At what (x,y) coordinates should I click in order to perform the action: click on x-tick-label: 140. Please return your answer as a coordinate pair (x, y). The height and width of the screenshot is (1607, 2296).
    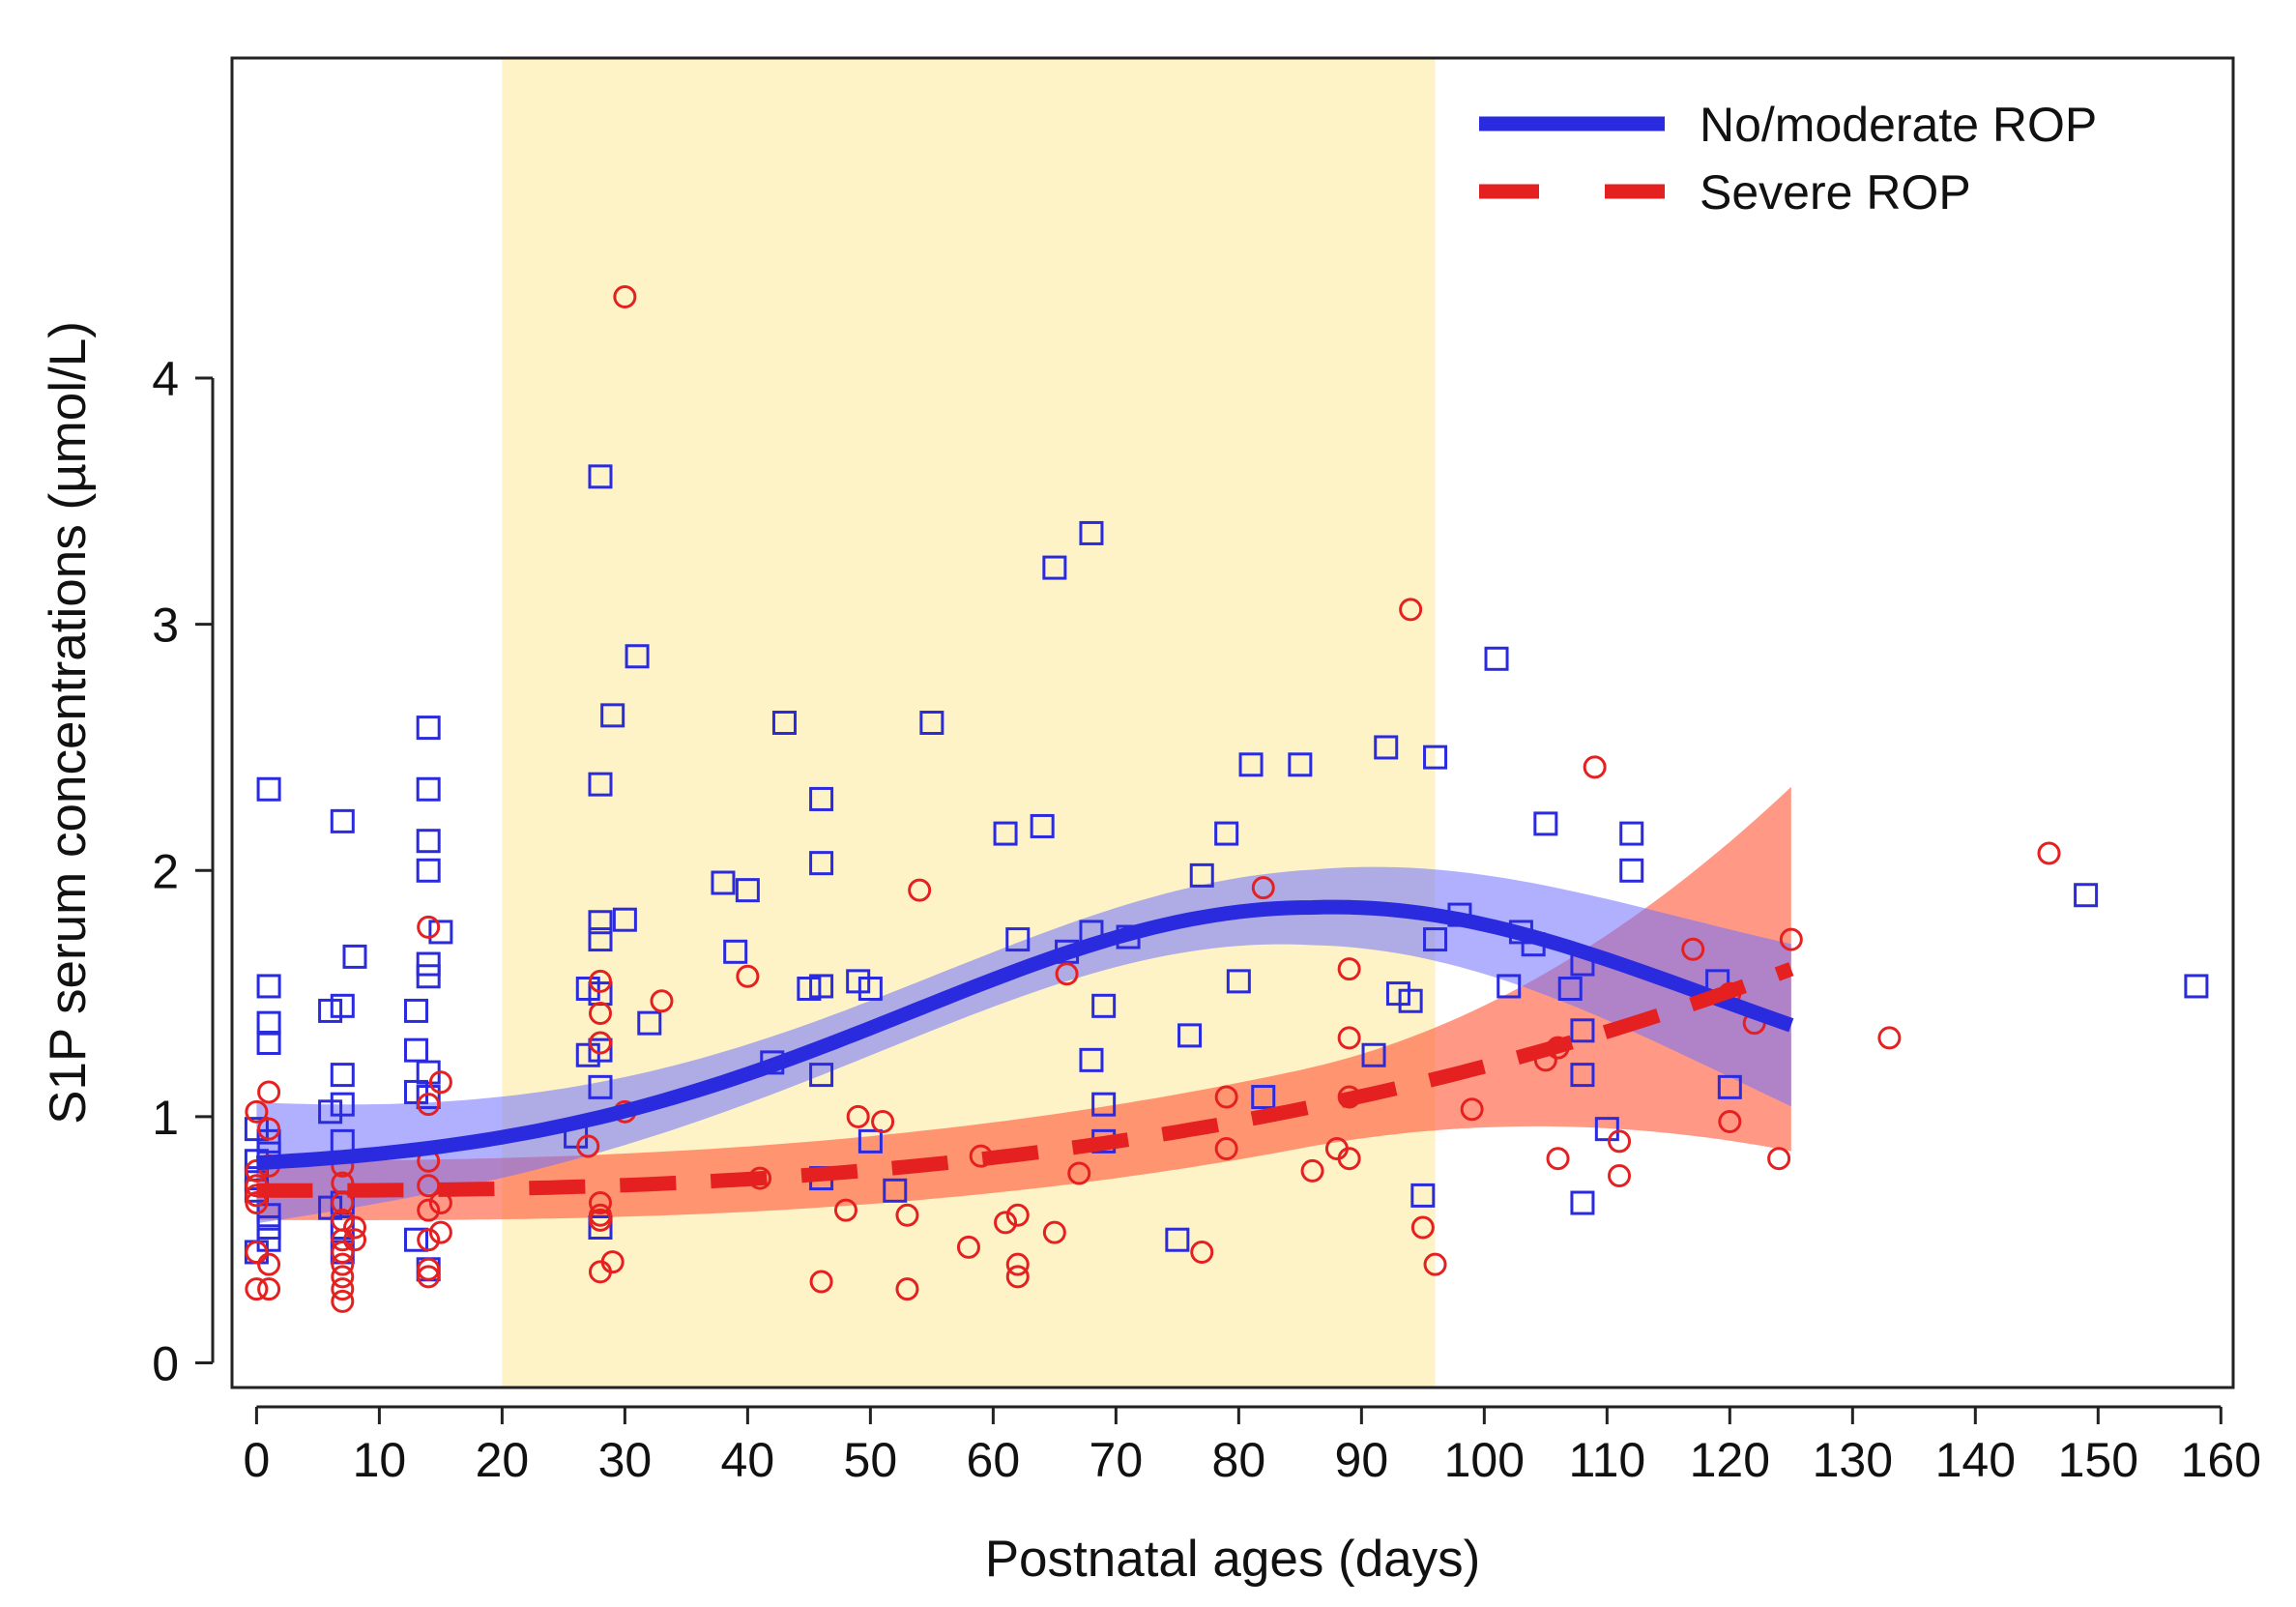
    Looking at the image, I should click on (1975, 1460).